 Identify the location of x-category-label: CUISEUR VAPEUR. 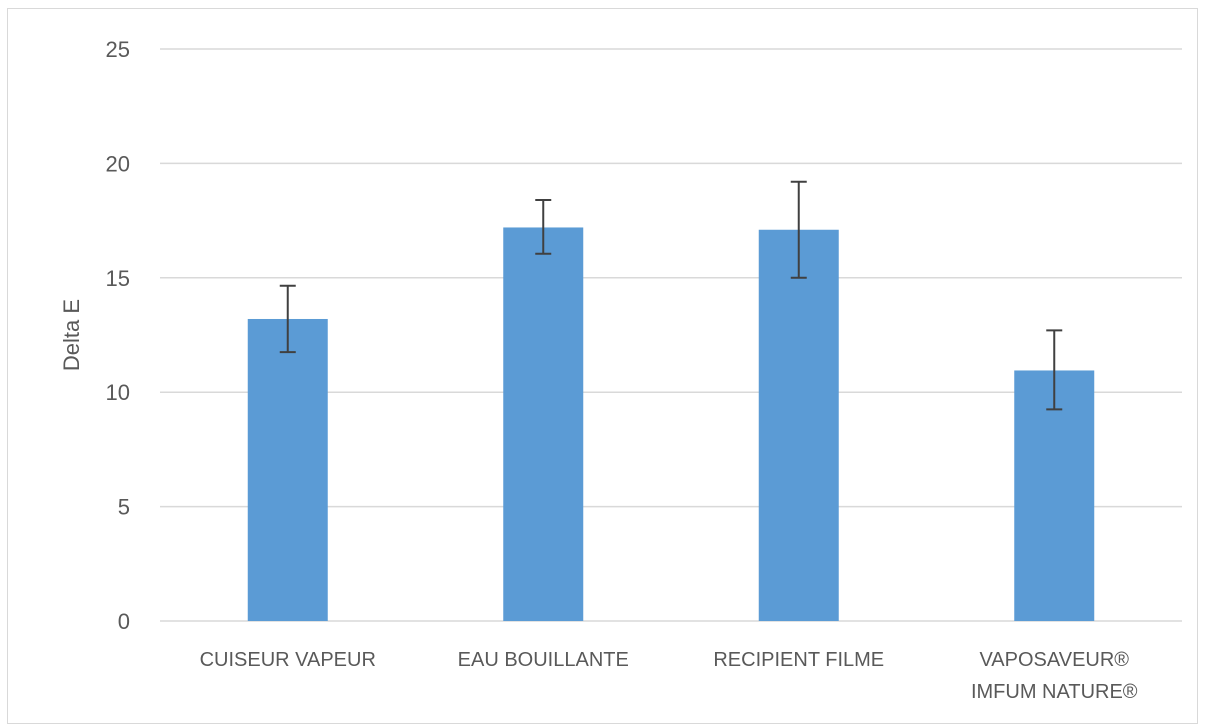
(288, 660).